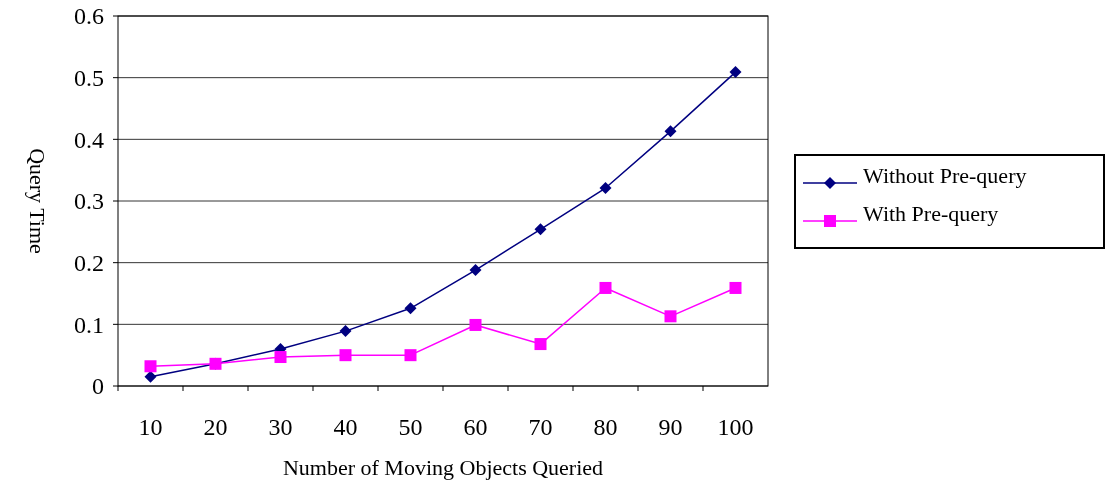  What do you see at coordinates (89, 16) in the screenshot?
I see `y-tick-label: 0.6` at bounding box center [89, 16].